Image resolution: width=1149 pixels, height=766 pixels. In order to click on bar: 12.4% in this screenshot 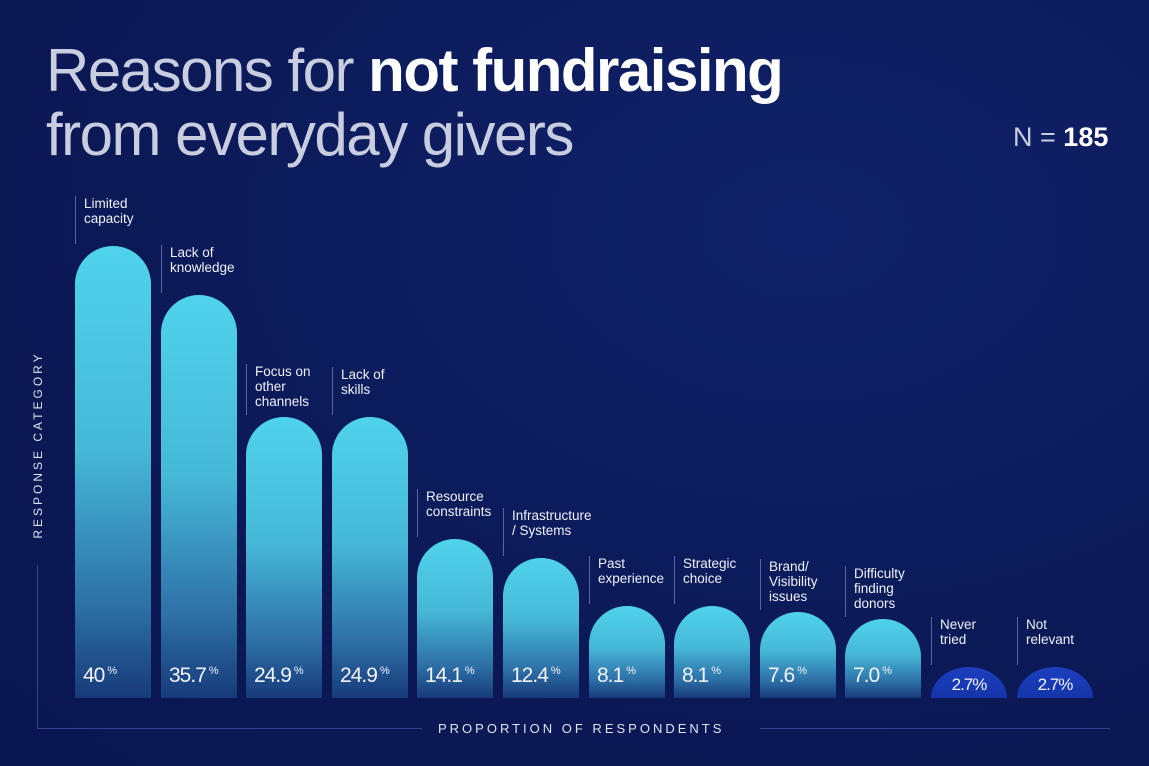, I will do `click(541, 628)`.